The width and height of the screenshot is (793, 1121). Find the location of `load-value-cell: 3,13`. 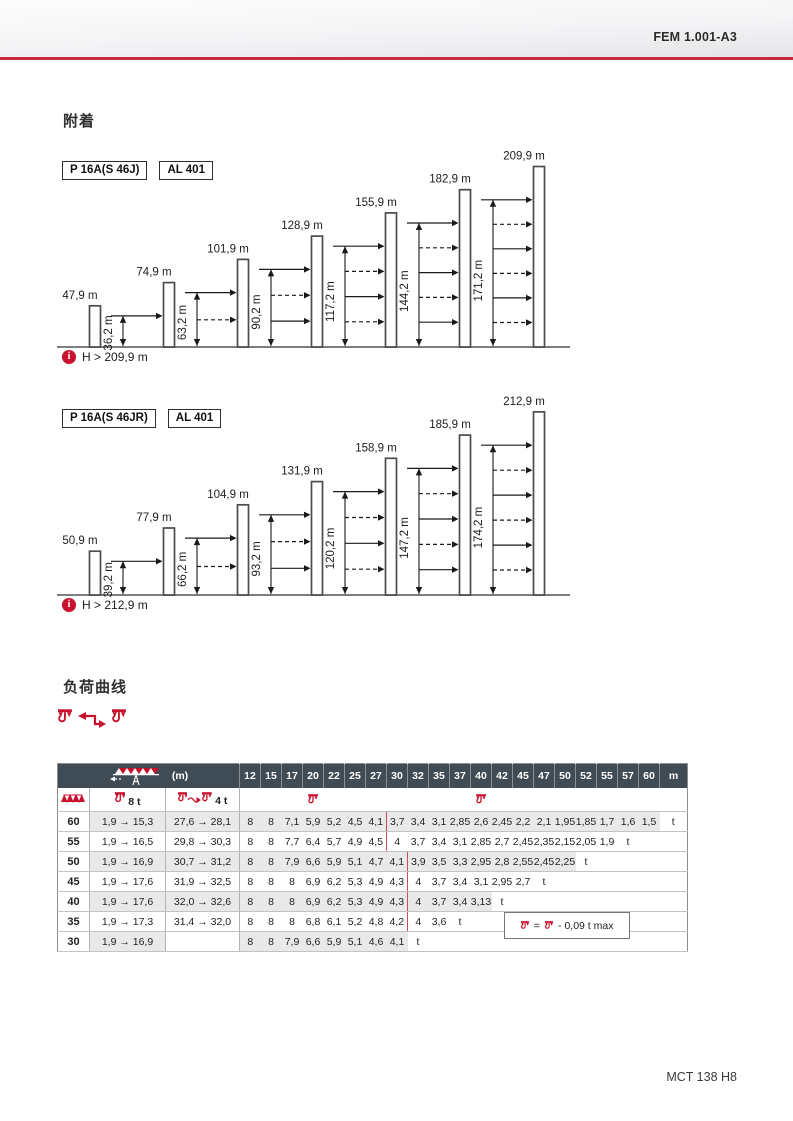

load-value-cell: 3,13 is located at coordinates (481, 901).